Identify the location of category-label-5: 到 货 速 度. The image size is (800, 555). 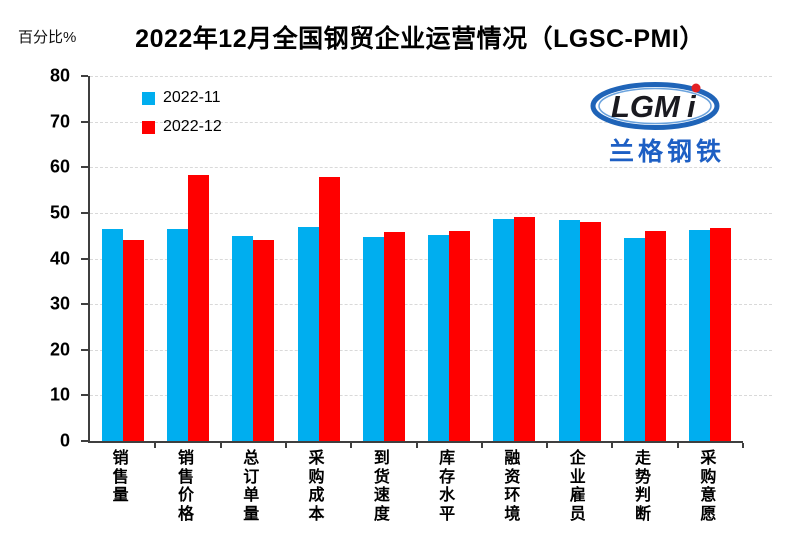
(381, 487).